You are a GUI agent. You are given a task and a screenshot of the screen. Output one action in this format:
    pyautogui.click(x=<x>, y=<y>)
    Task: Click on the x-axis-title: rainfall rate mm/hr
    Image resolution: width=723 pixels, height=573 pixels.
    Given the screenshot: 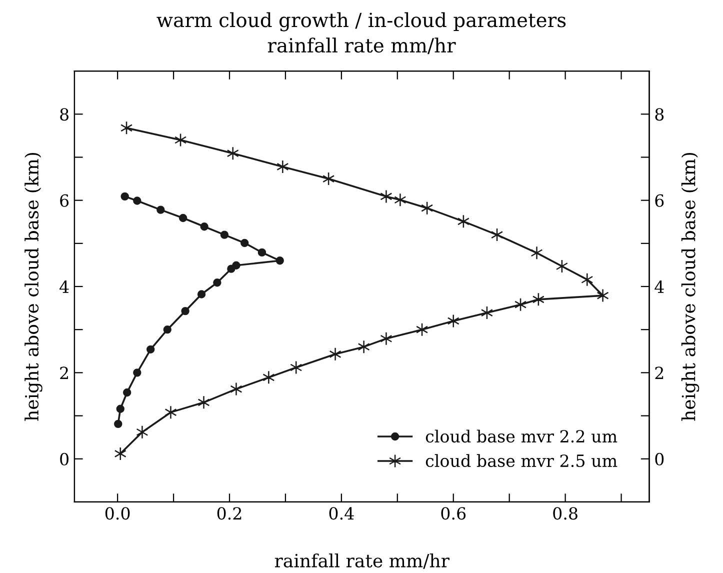 What is the action you would take?
    pyautogui.click(x=362, y=561)
    